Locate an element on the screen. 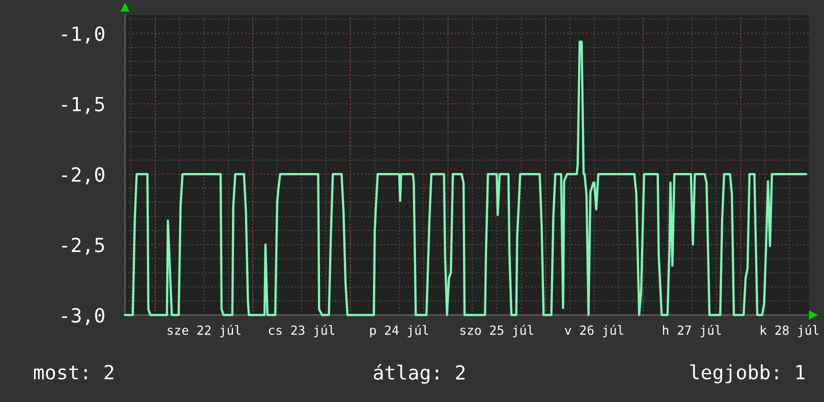  y-tick-label: -1,0 is located at coordinates (83, 35).